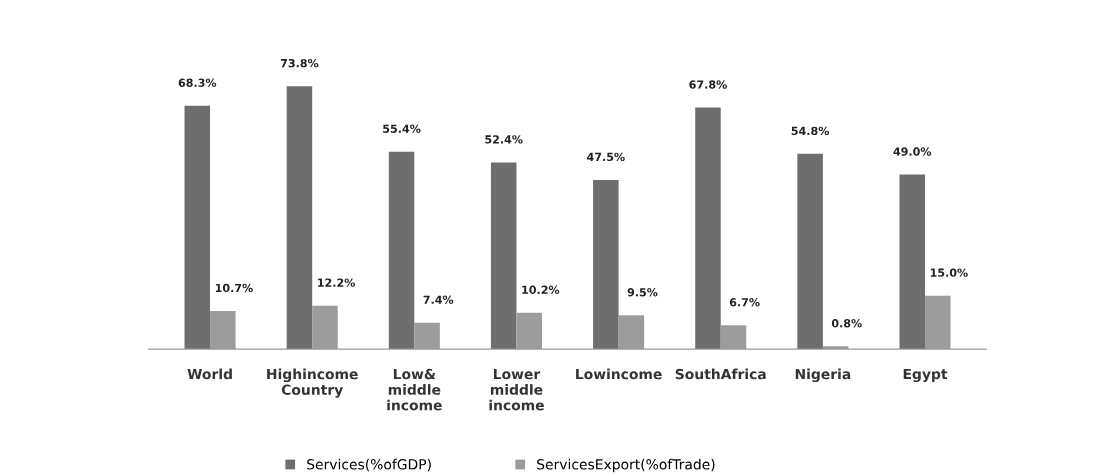 Image resolution: width=1102 pixels, height=475 pixels. What do you see at coordinates (197, 82) in the screenshot?
I see `data-label: 68.3%` at bounding box center [197, 82].